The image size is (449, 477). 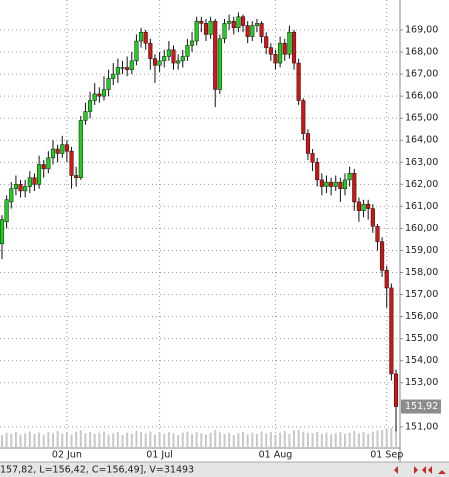 I want to click on scroll-buttons, so click(x=420, y=470).